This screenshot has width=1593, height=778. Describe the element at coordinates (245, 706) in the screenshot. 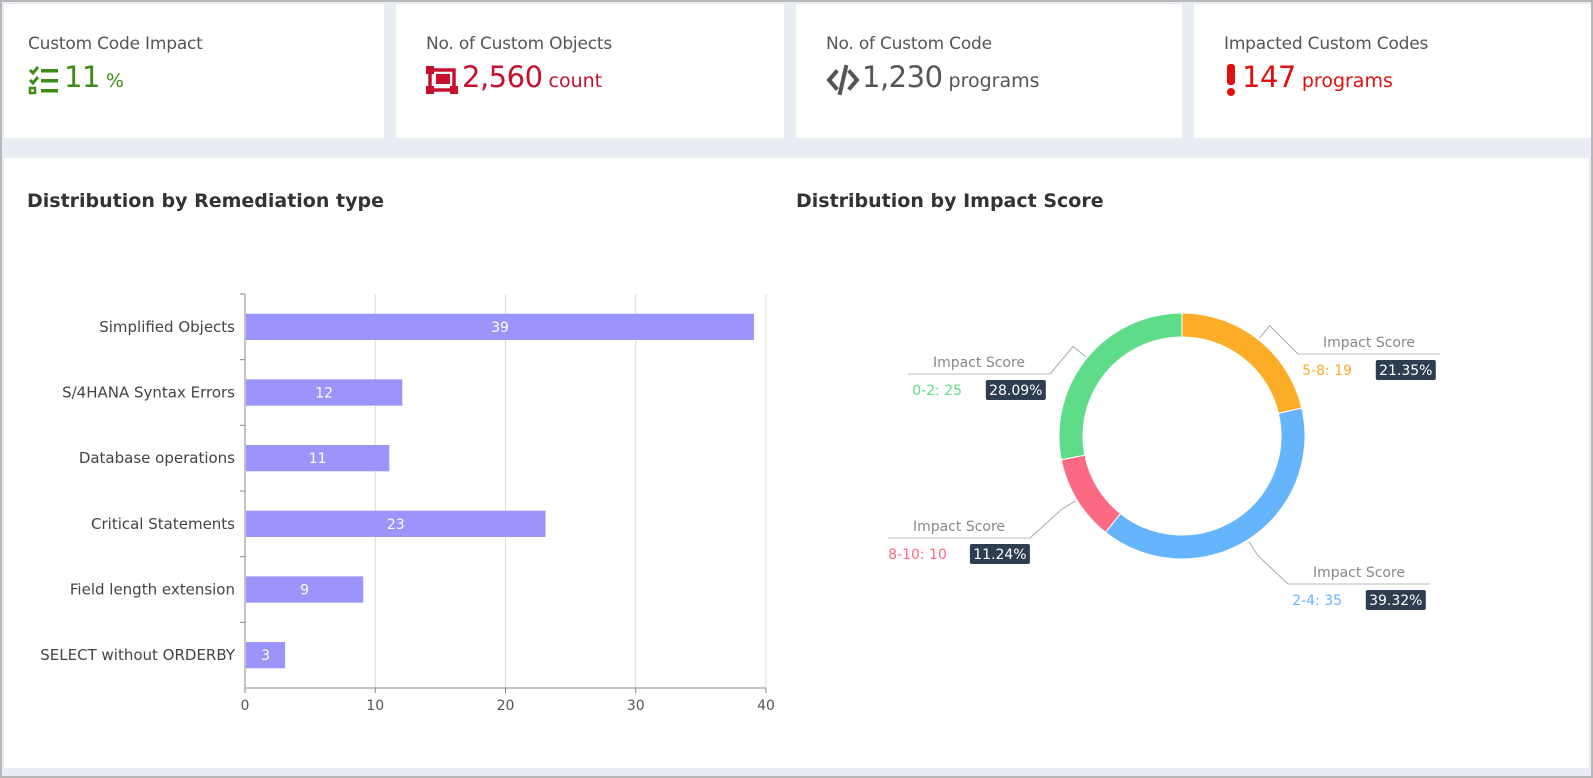

I see `x-tick-label: 0` at that location.